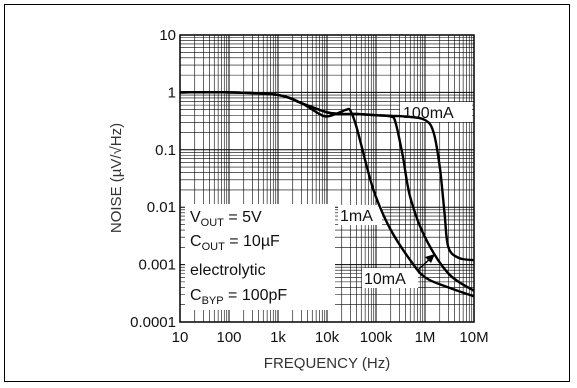 This screenshot has height=388, width=577. Describe the element at coordinates (116, 178) in the screenshot. I see `y-axis-label: NOISE (µV/√Hz)` at that location.